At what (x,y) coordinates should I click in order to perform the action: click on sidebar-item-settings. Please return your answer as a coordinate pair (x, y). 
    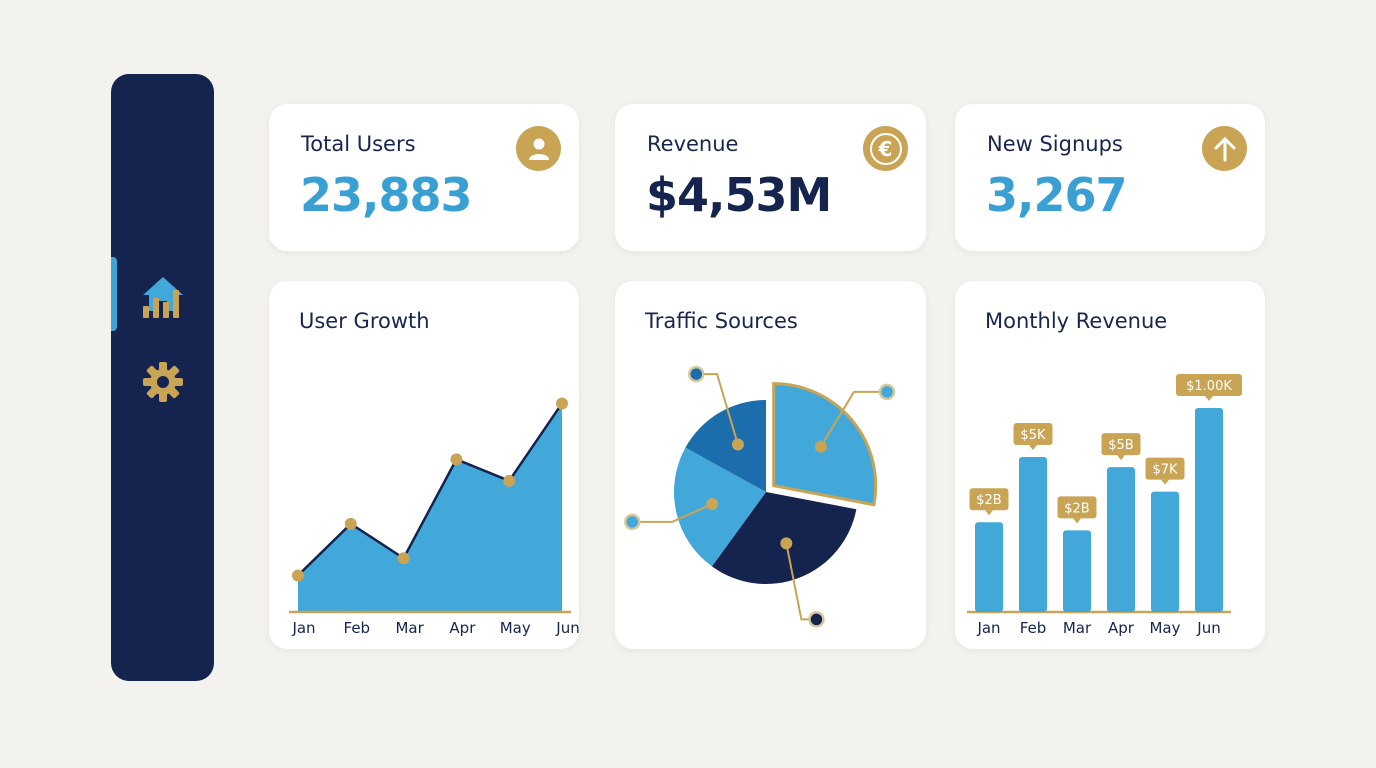
    Looking at the image, I should click on (162, 382).